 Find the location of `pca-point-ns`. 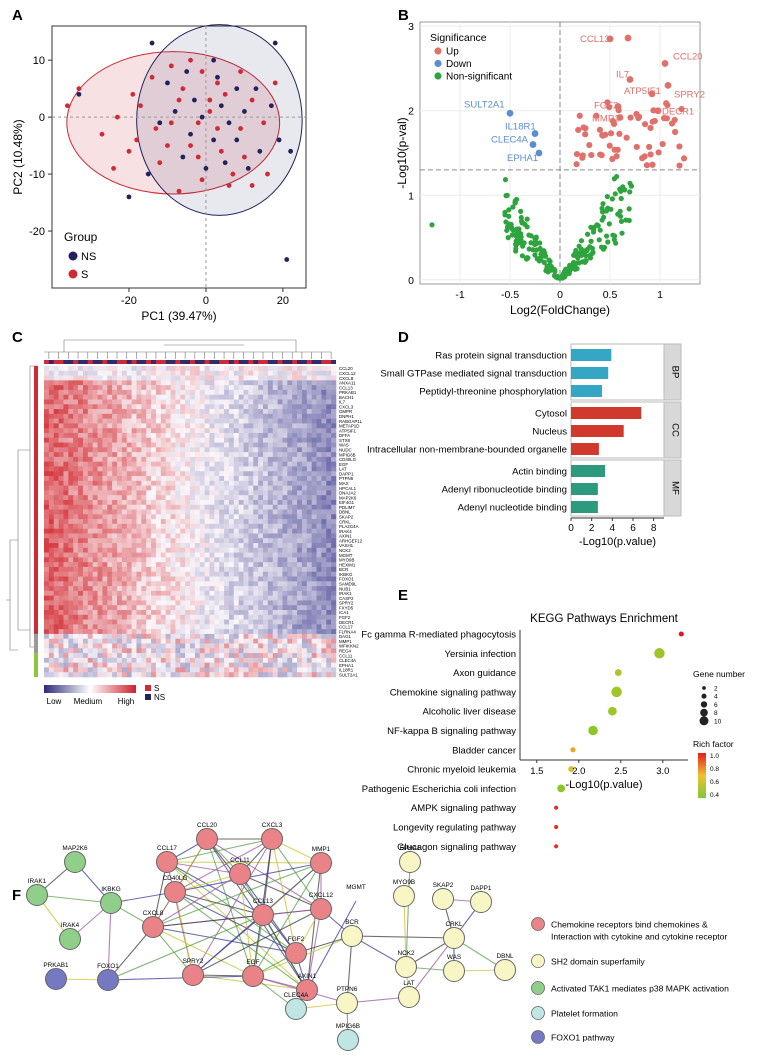

pca-point-ns is located at coordinates (260, 151).